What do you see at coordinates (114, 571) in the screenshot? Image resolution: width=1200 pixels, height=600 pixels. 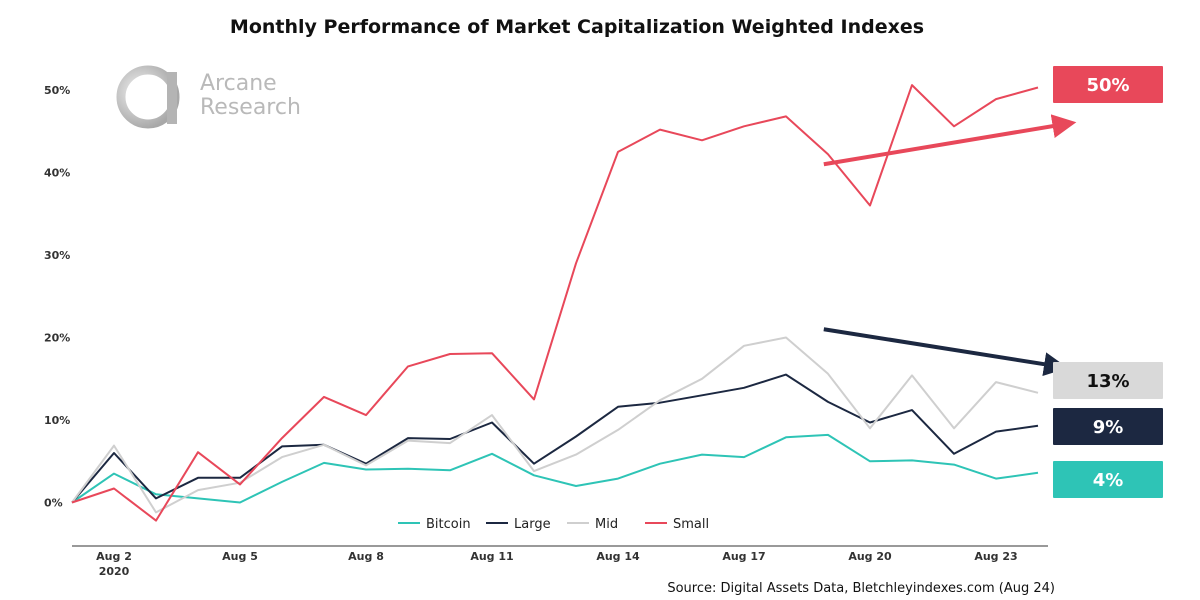 I see `x-tick-sublabel: 2020` at bounding box center [114, 571].